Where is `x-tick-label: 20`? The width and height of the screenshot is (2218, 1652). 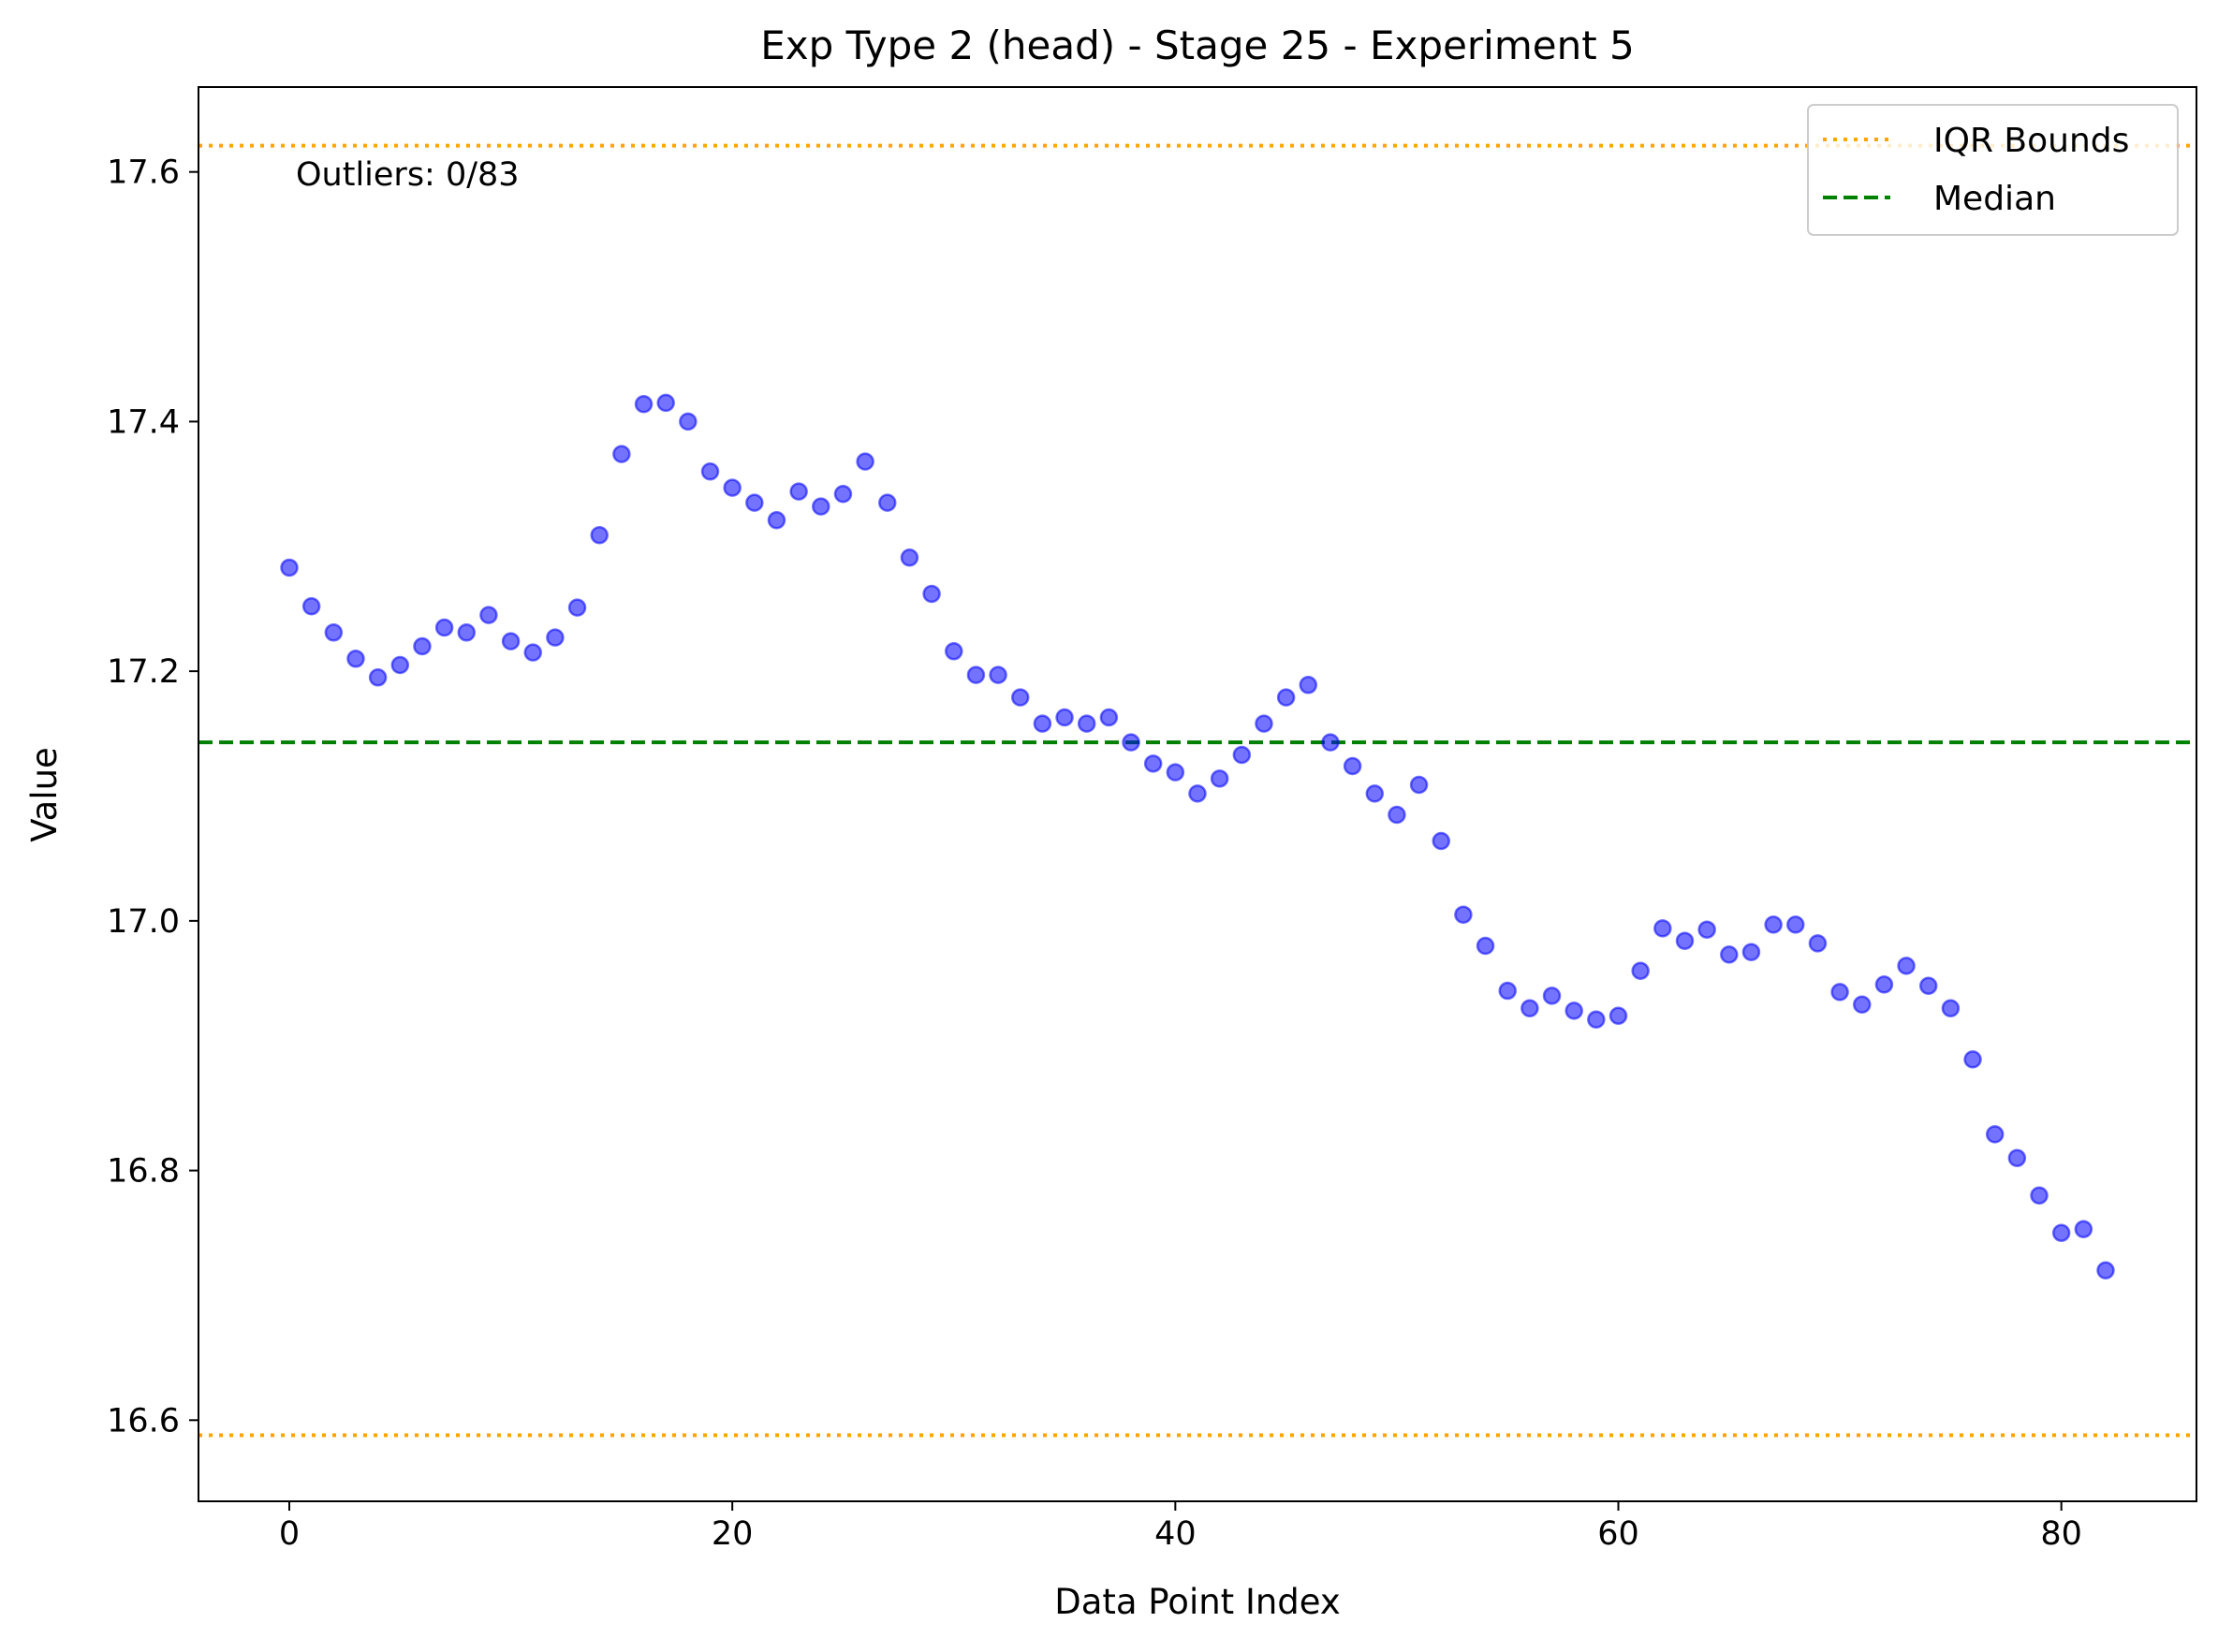 x-tick-label: 20 is located at coordinates (733, 1534).